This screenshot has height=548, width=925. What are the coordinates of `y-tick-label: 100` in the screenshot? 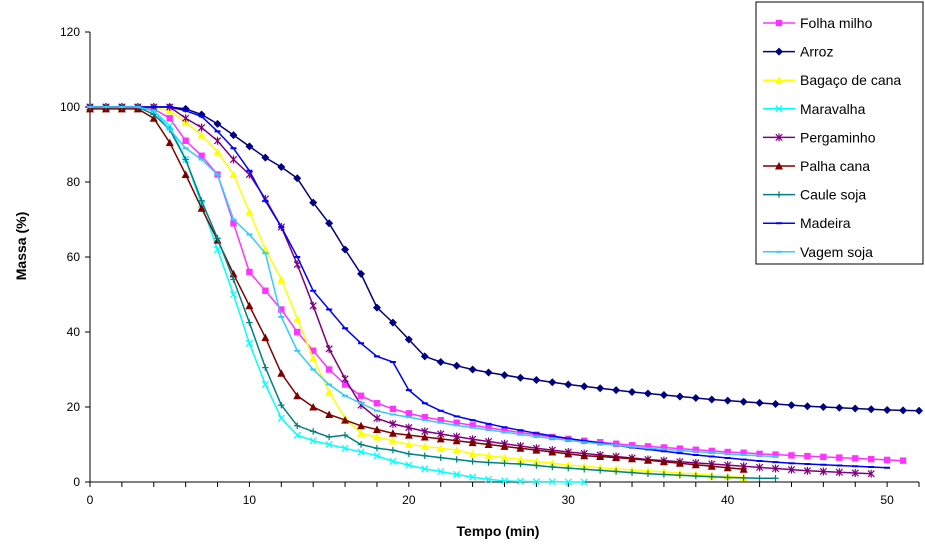 It's located at (70, 107).